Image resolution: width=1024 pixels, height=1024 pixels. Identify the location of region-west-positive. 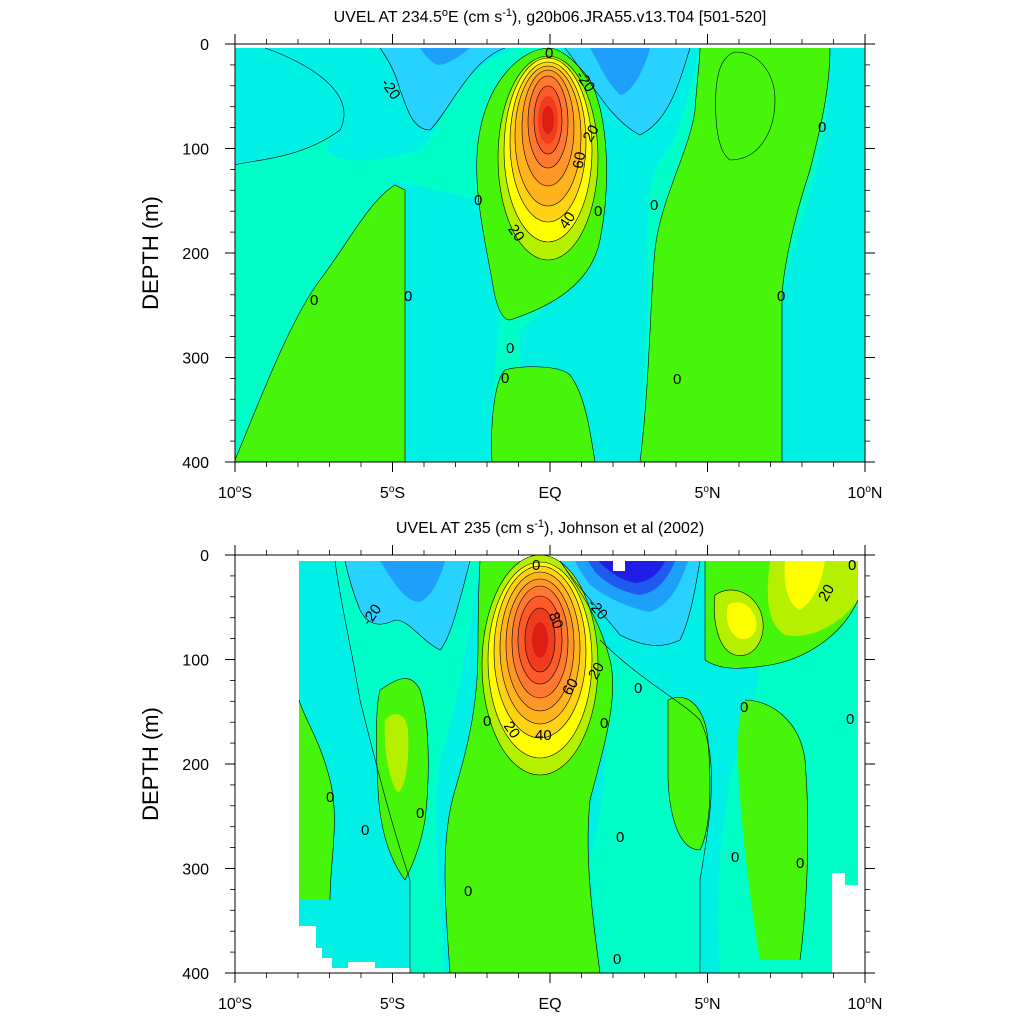
(317, 800).